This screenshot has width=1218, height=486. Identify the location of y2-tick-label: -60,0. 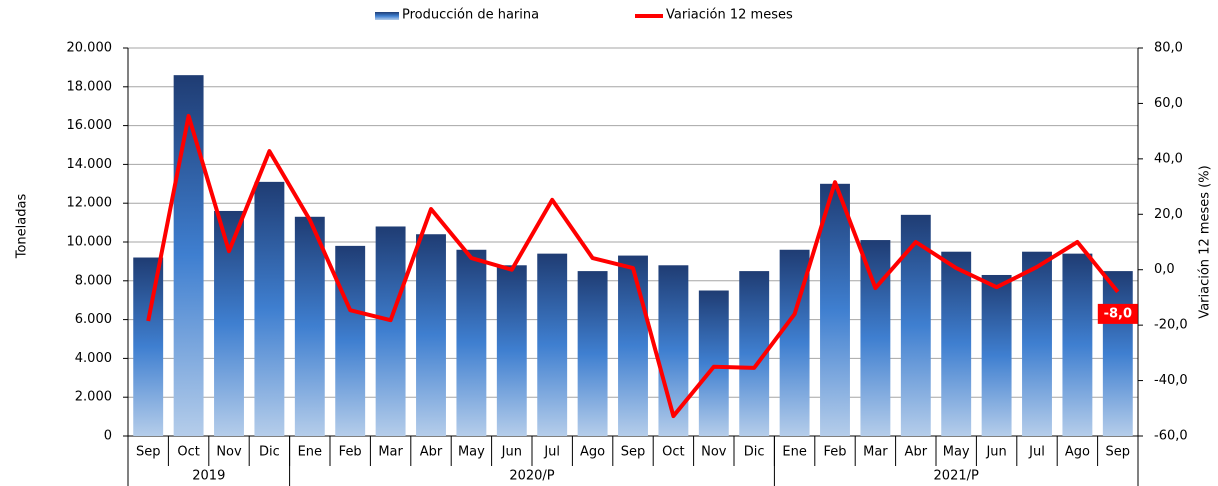
(1171, 436).